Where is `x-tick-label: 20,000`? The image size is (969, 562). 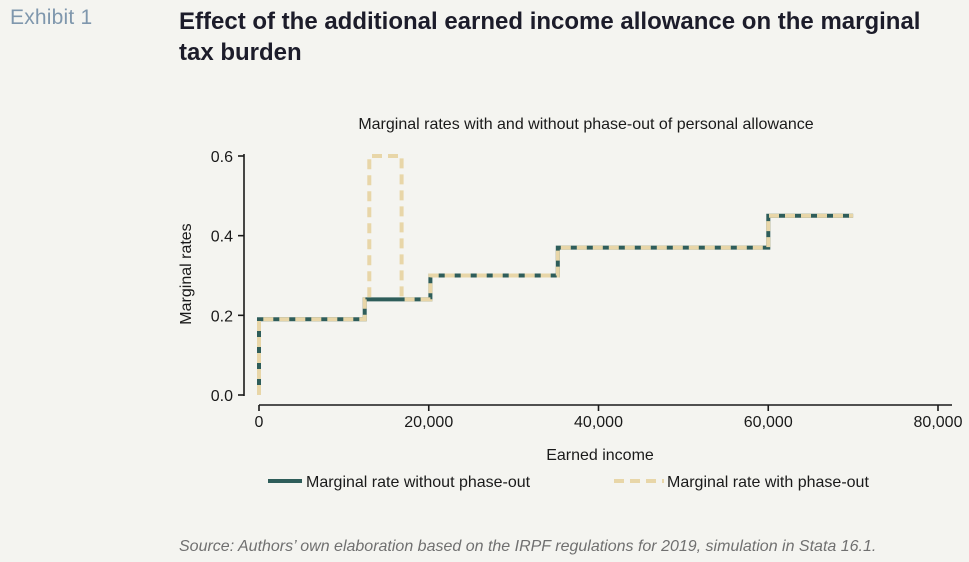 x-tick-label: 20,000 is located at coordinates (428, 422).